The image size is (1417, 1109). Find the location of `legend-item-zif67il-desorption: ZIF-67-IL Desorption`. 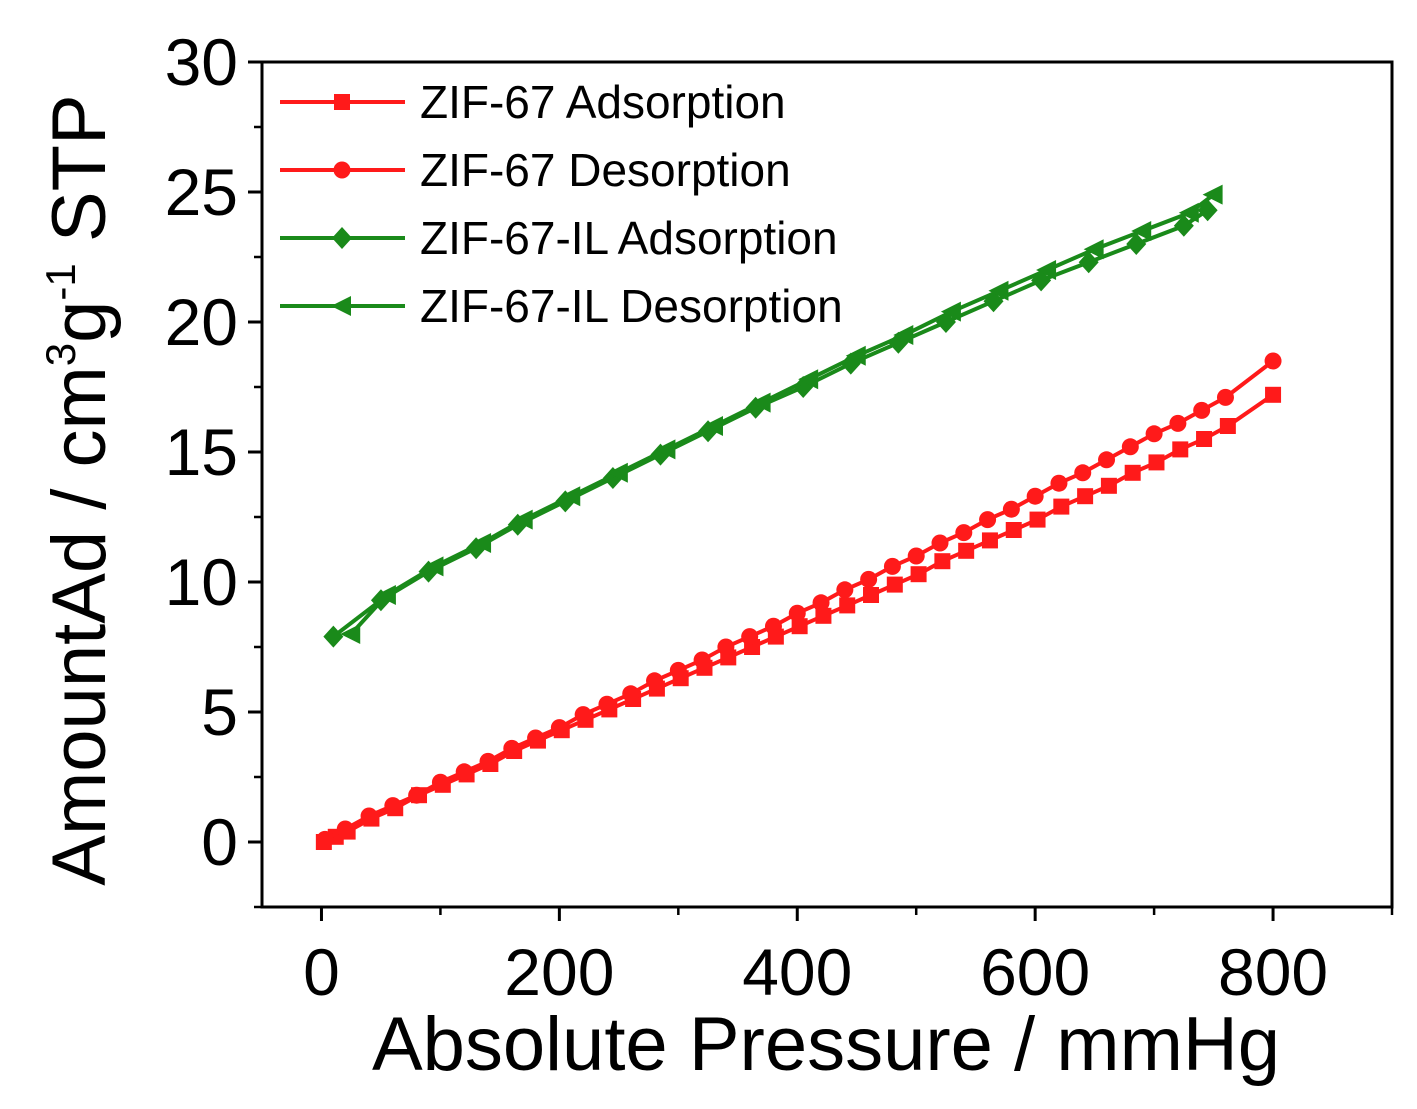

legend-item-zif67il-desorption: ZIF-67-IL Desorption is located at coordinates (561, 306).